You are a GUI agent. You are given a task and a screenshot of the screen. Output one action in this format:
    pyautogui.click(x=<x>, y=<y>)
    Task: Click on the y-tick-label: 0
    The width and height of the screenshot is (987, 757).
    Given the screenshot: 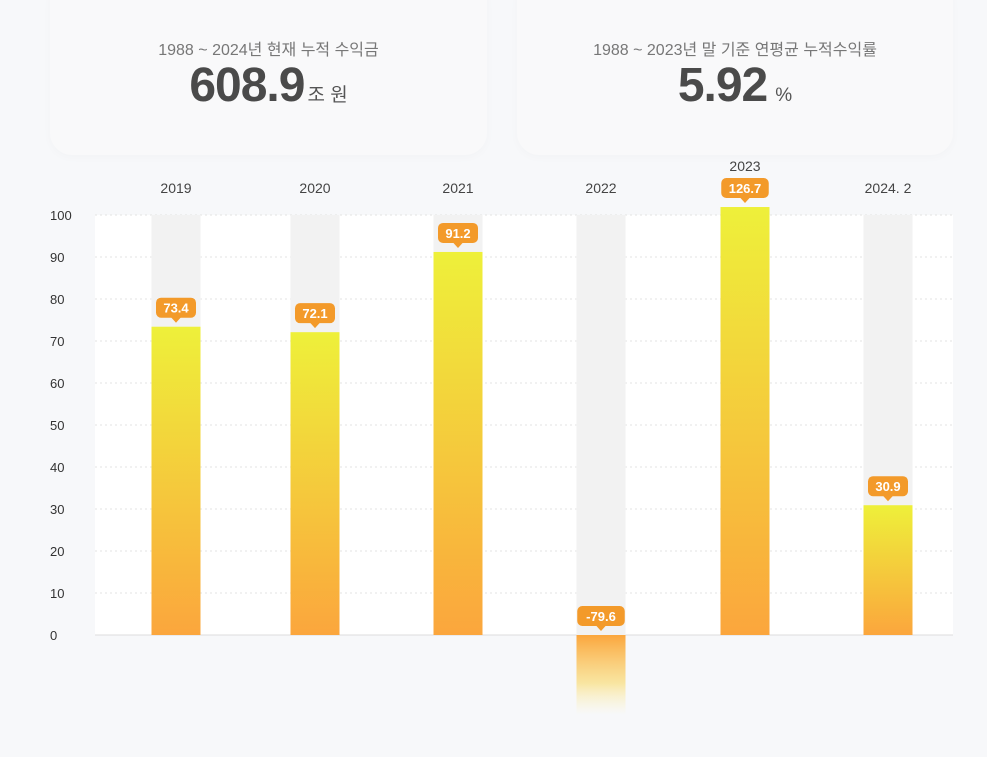 What is the action you would take?
    pyautogui.click(x=53, y=635)
    